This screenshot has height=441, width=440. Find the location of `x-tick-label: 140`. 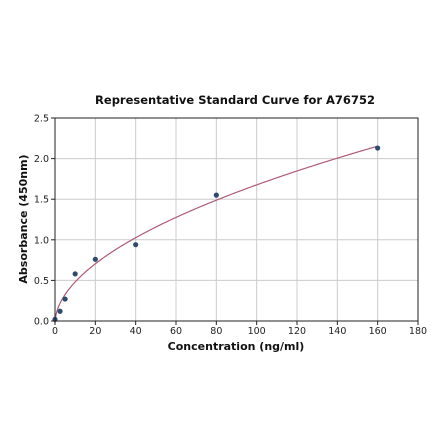

x-tick-label: 140 is located at coordinates (337, 331).